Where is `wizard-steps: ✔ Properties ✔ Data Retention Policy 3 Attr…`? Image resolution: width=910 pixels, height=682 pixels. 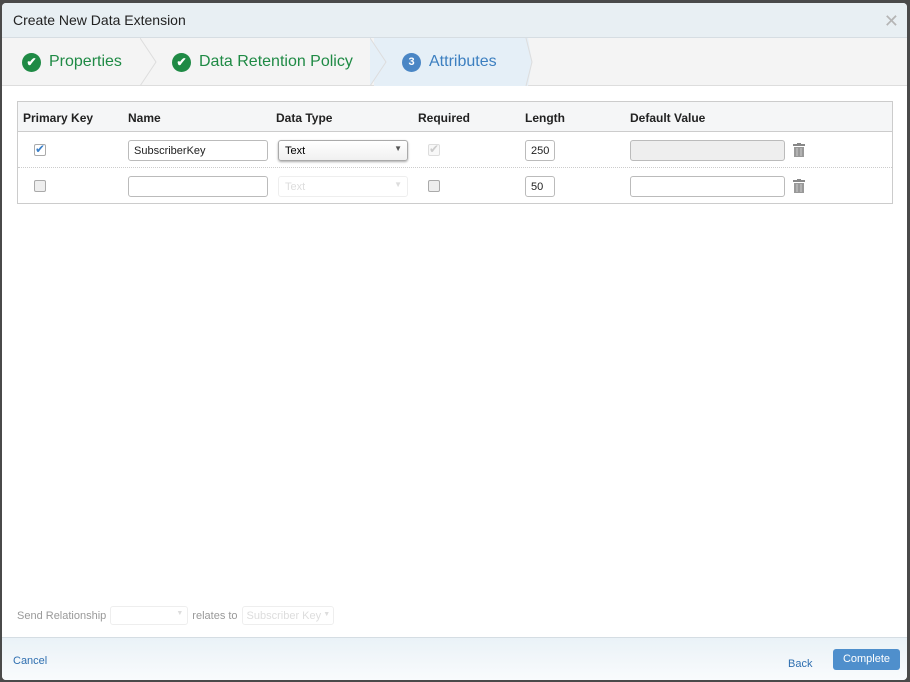
wizard-steps: ✔ Properties ✔ Data Retention Policy 3 Attr… is located at coordinates (454, 62).